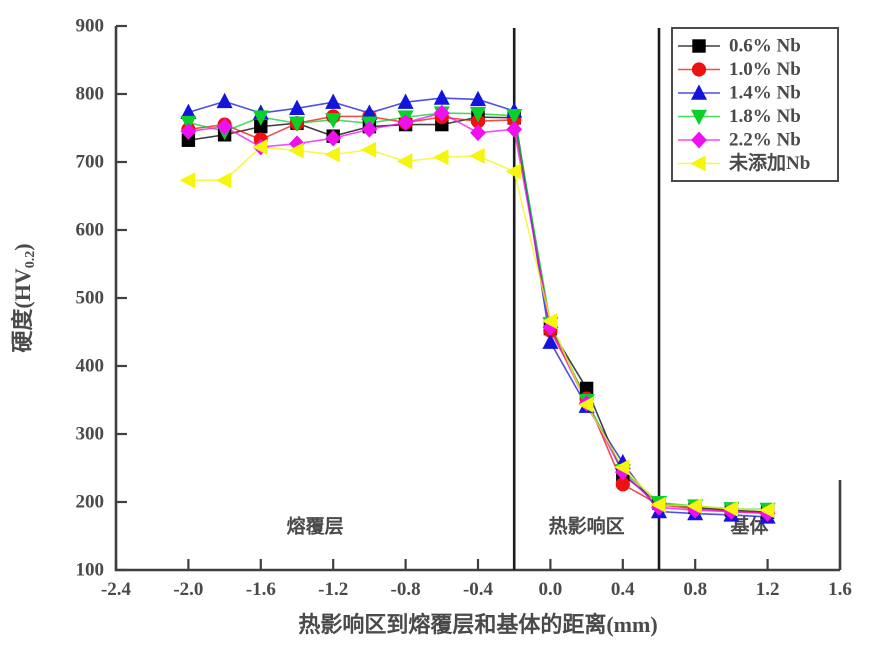 This screenshot has height=668, width=872. I want to click on legend-label: 未添加Nb, so click(769, 162).